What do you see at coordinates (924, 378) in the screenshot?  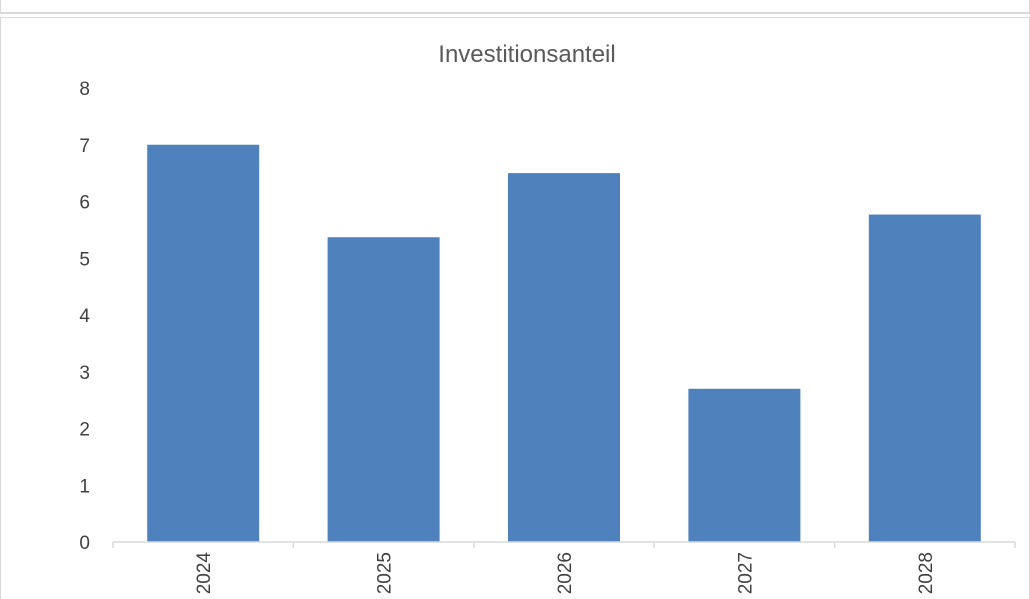 I see `bar-2028` at bounding box center [924, 378].